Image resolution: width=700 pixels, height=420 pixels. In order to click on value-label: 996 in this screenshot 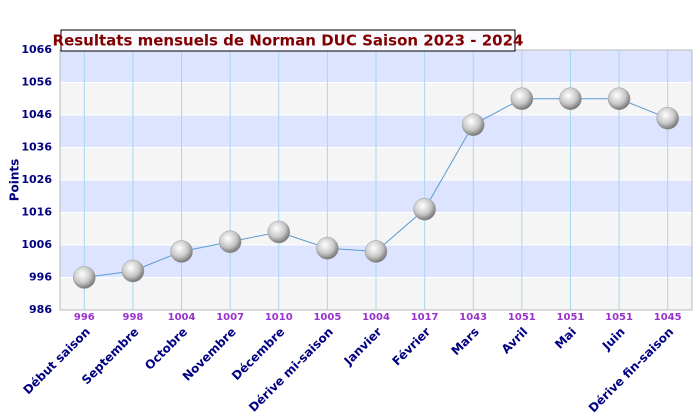, I will do `click(84, 317)`.